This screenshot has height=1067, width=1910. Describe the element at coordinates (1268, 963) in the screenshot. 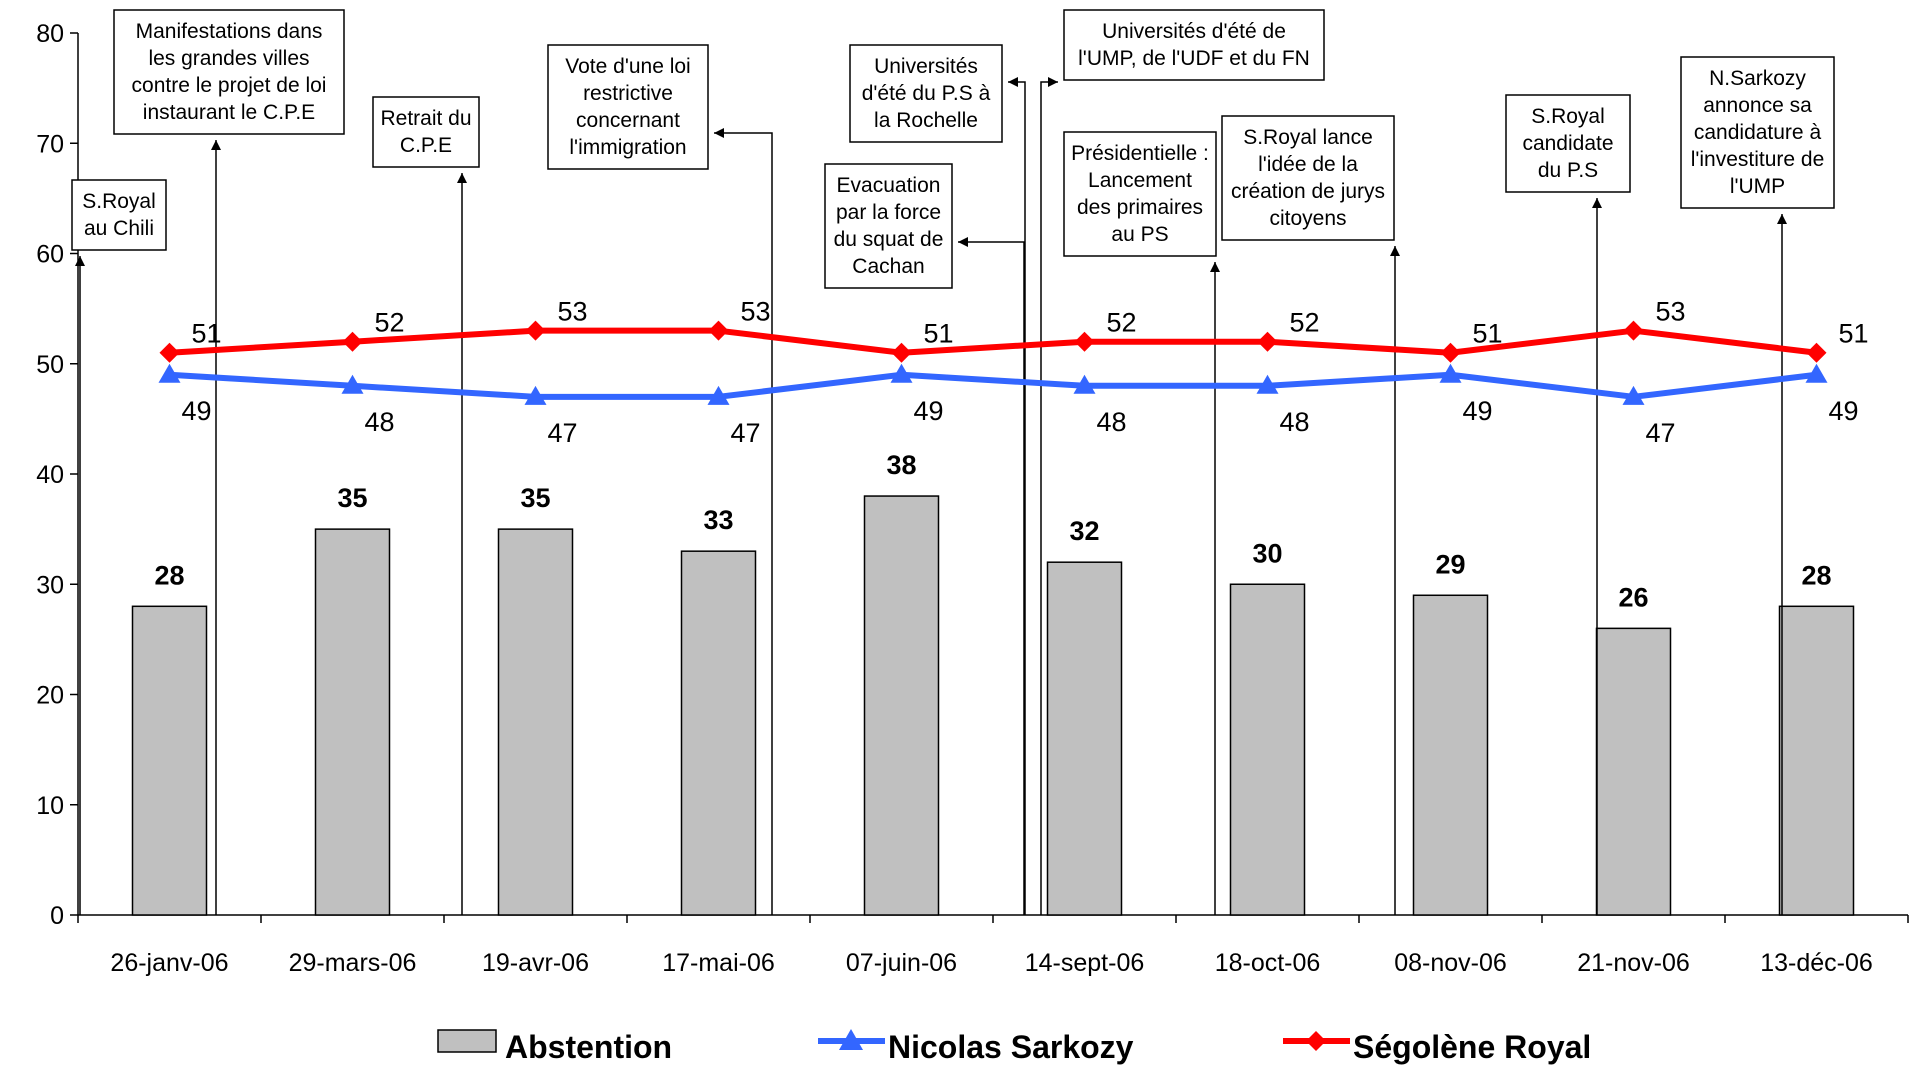

I see `x-tick-label: 18-oct-06` at that location.